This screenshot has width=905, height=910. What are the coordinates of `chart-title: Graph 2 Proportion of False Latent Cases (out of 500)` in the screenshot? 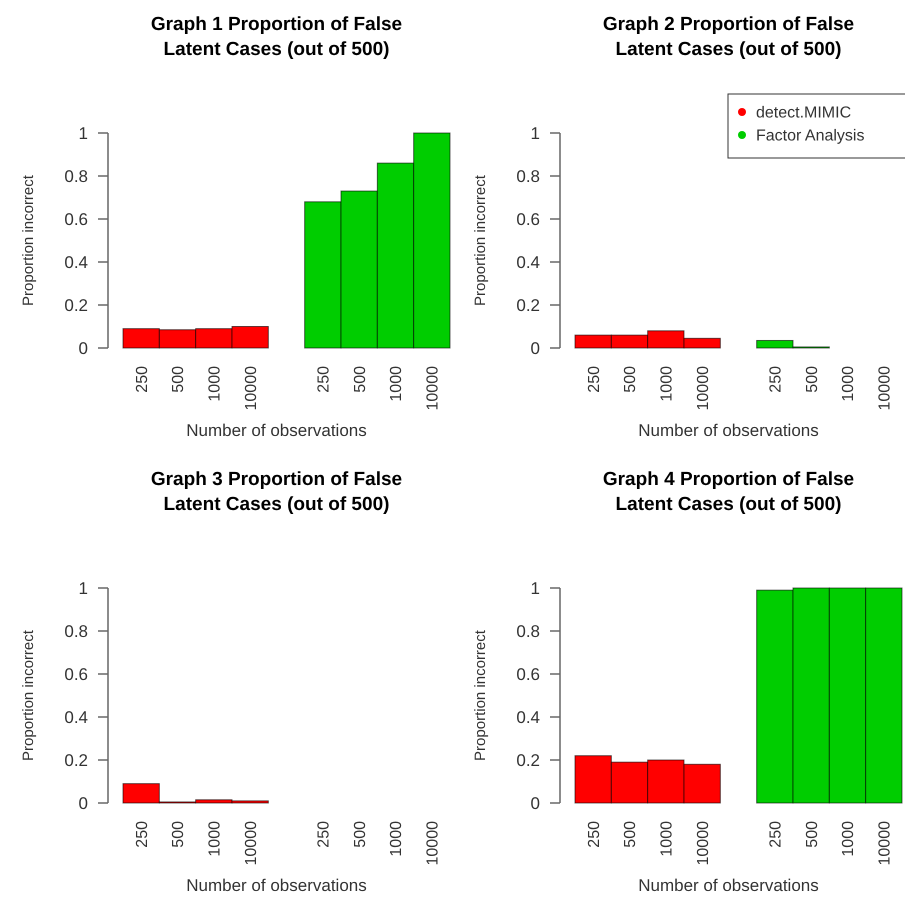 It's located at (728, 37).